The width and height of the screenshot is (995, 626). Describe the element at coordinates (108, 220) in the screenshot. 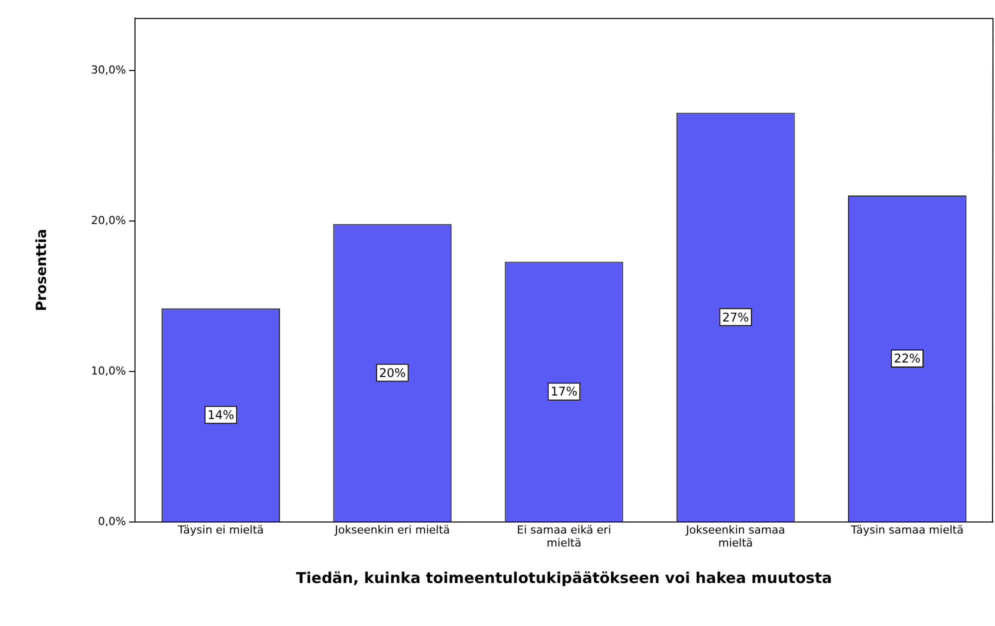

I see `y-tick-label: 20,0%` at that location.